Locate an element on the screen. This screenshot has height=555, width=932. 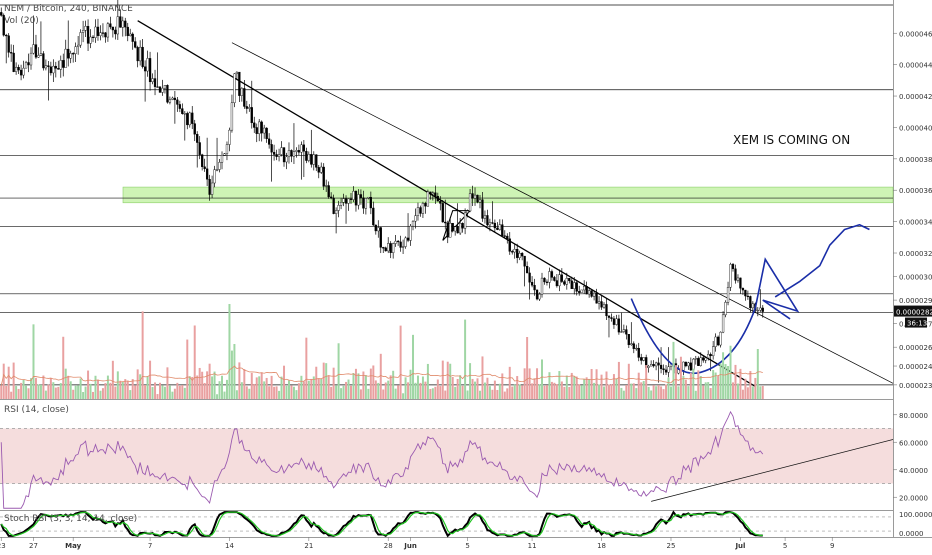
time-tick-label: Jul is located at coordinates (739, 546).